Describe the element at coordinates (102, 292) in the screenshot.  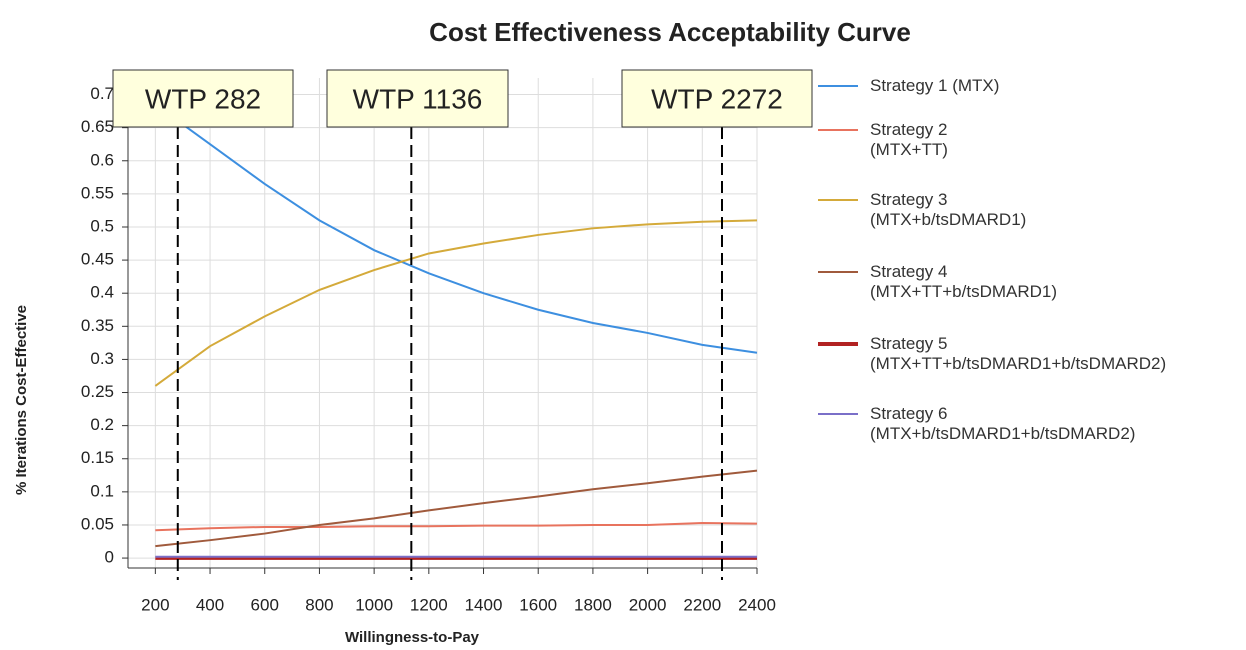
I see `y-tick-label: 0.4` at that location.